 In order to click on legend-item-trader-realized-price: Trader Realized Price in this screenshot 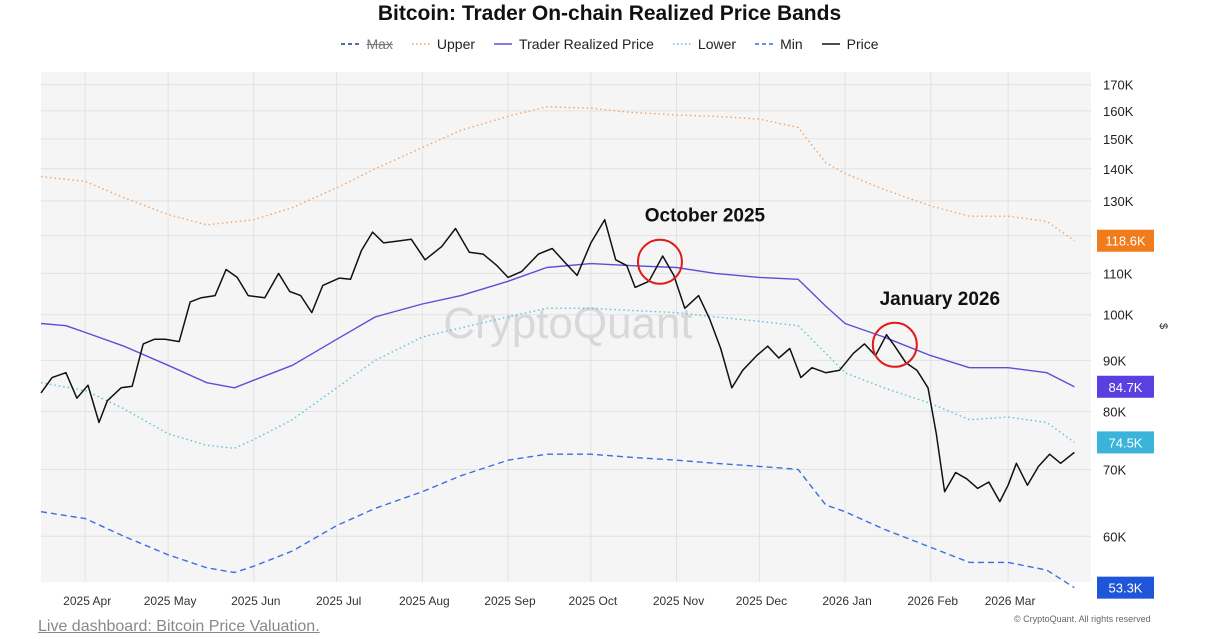, I will do `click(573, 44)`.